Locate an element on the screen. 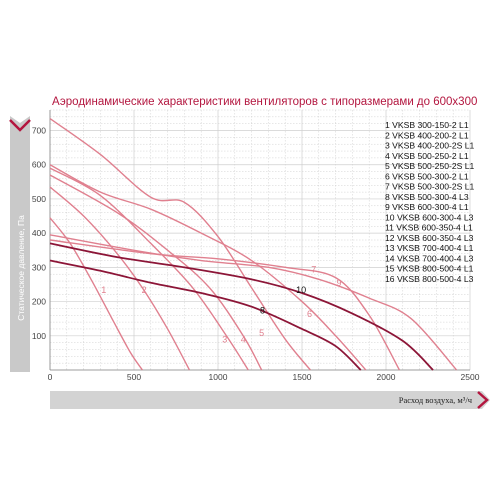 This screenshot has width=500, height=500. legend-entry: 14 VKSB 700-400-4 L3 is located at coordinates (429, 258).